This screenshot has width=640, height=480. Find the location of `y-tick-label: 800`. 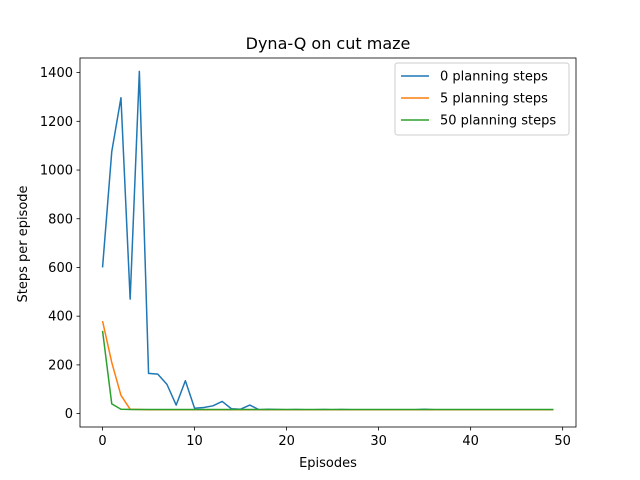

y-tick-label: 800 is located at coordinates (60, 219).